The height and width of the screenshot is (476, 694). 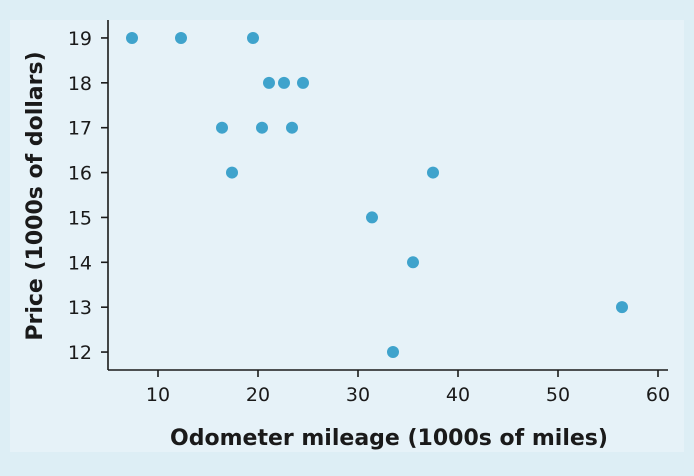 What do you see at coordinates (558, 395) in the screenshot?
I see `x-tick-label: 50` at bounding box center [558, 395].